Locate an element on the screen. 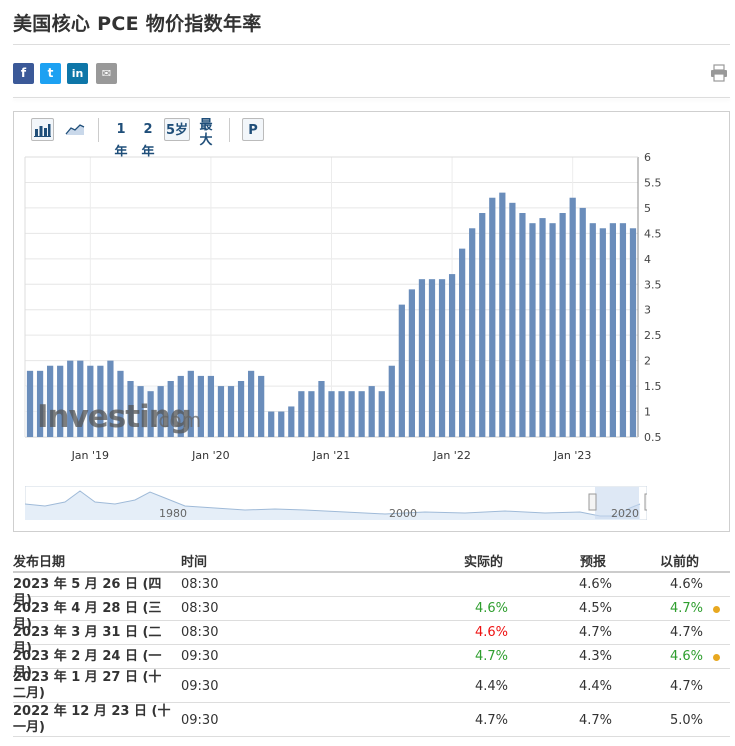 The height and width of the screenshot is (746, 735). range-5y-button: 5岁 is located at coordinates (177, 129).